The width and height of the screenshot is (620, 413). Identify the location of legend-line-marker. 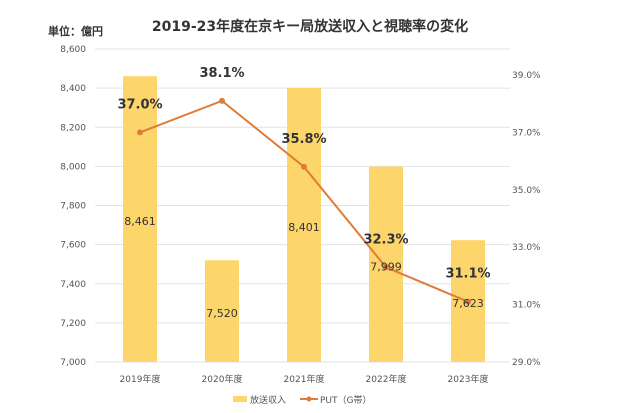
(309, 399).